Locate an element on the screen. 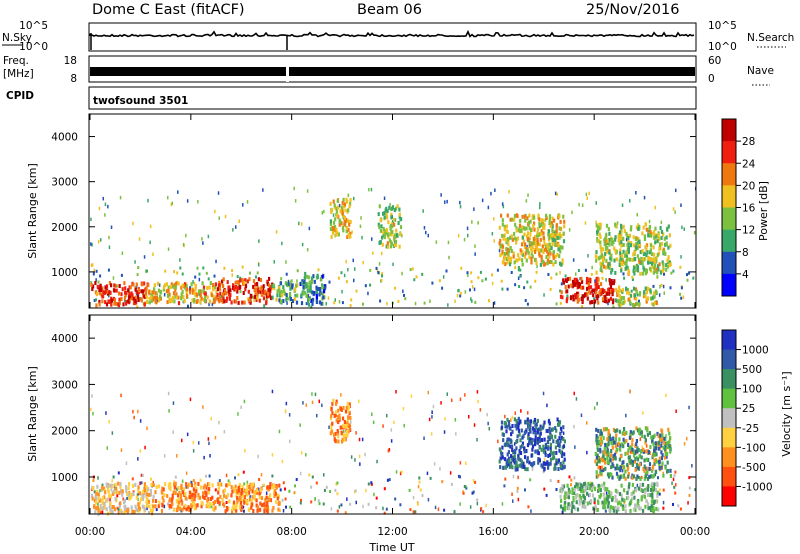 This screenshot has width=800, height=554. x-tick-label: 20:00 is located at coordinates (594, 532).